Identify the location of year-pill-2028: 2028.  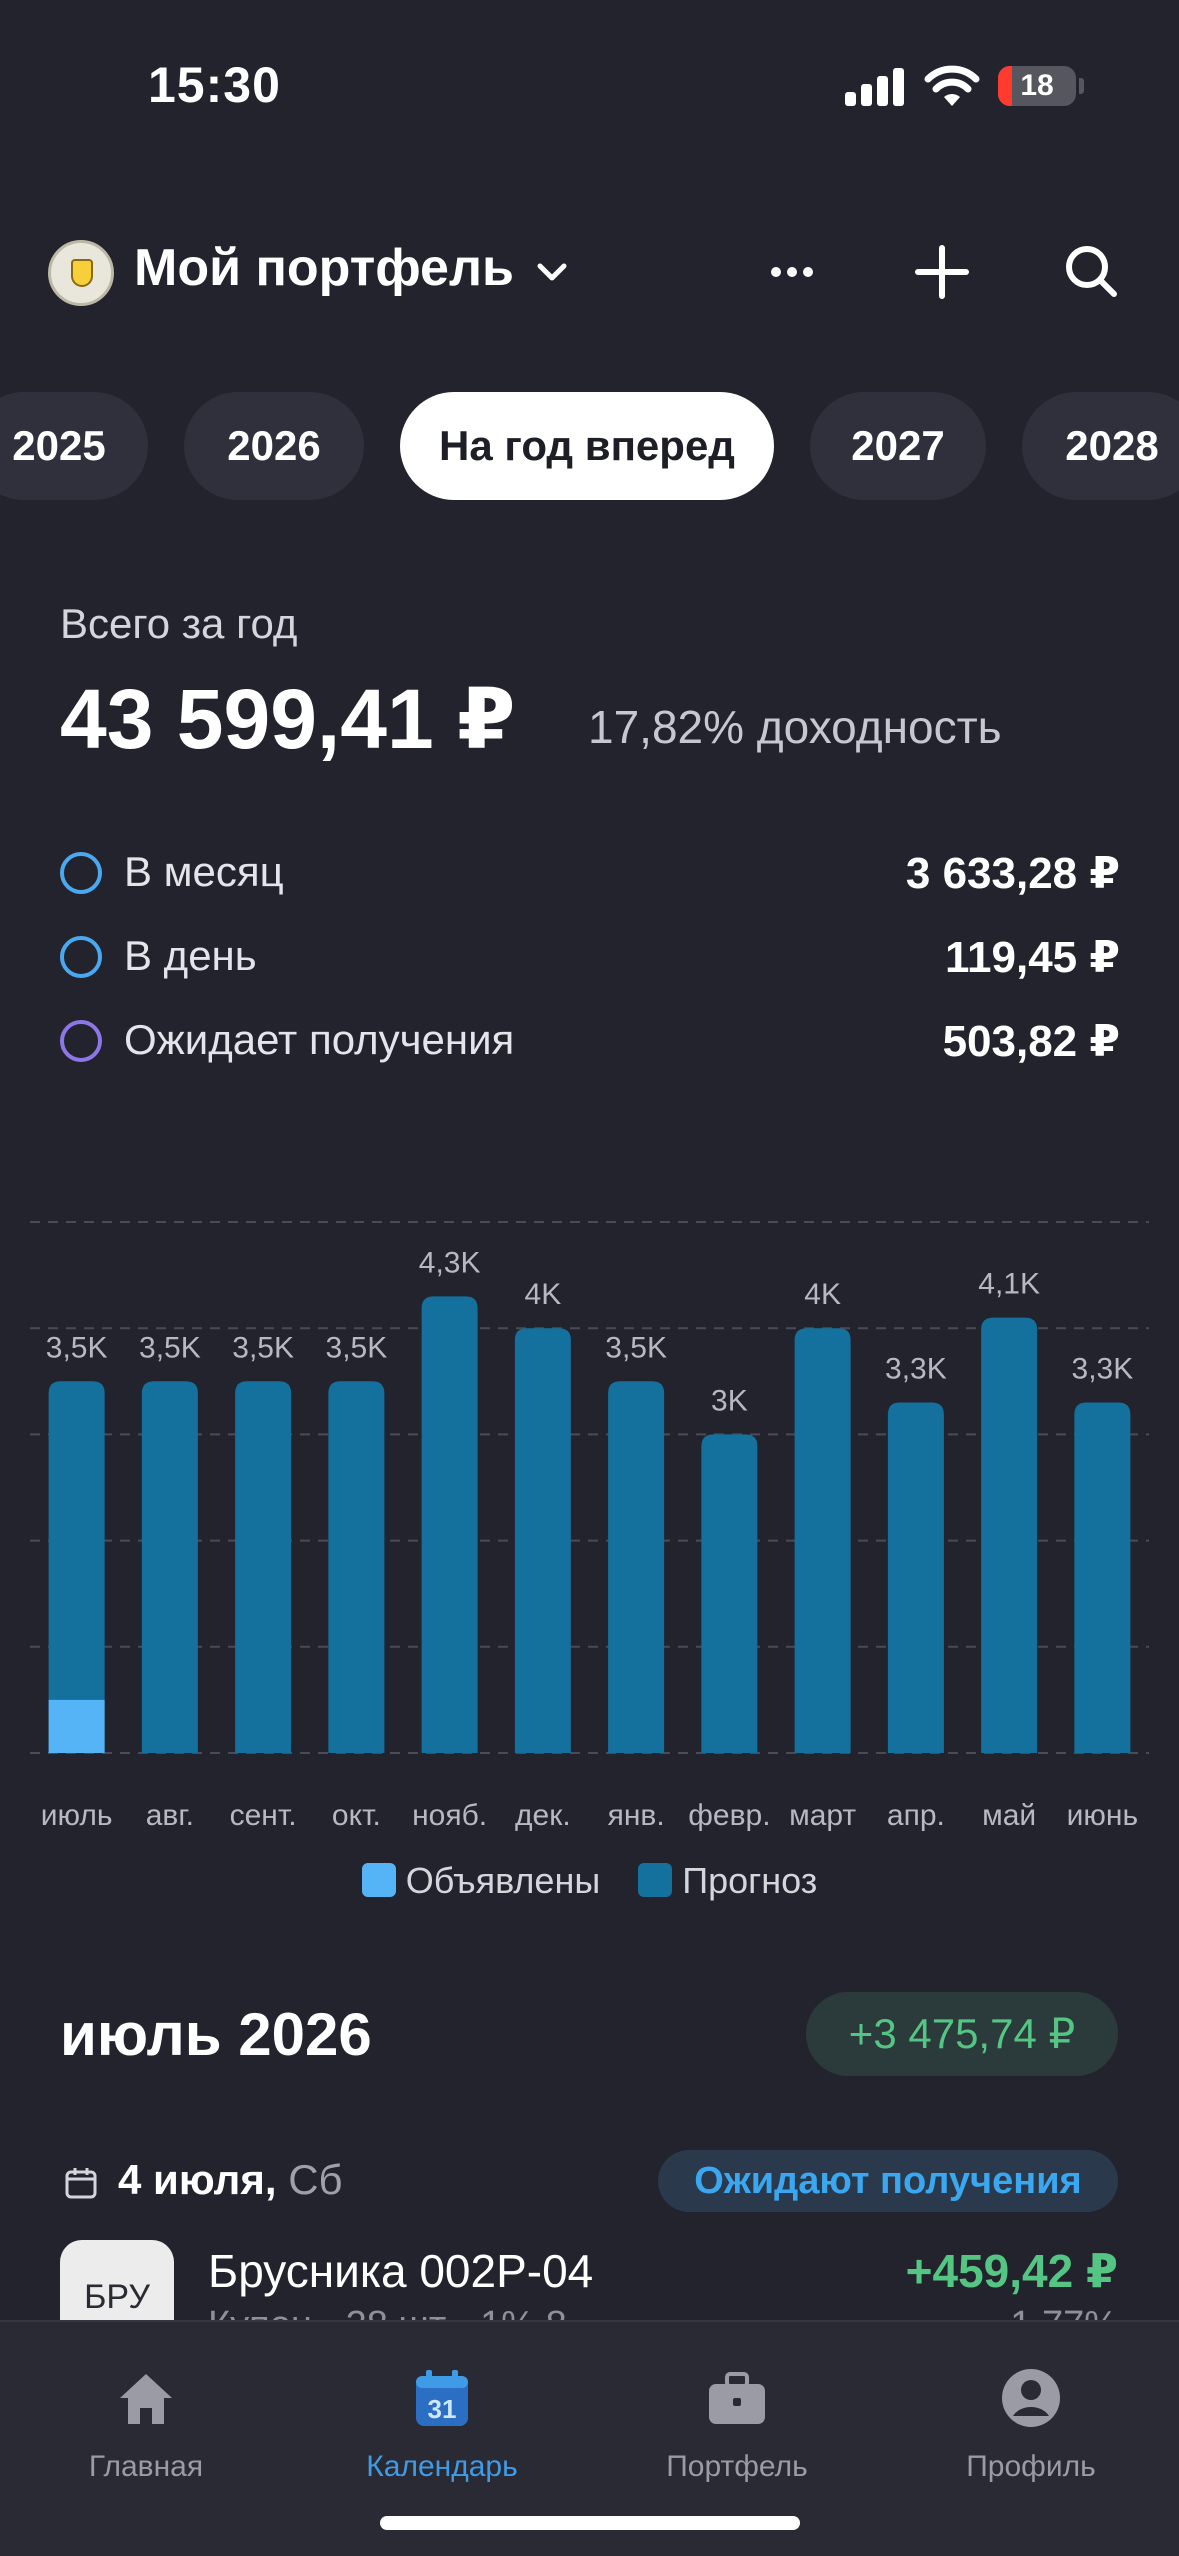
(1100, 446).